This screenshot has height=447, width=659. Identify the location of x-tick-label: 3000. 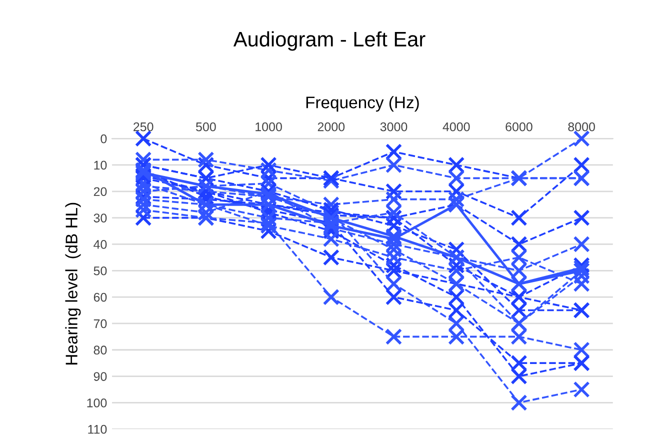
(394, 127).